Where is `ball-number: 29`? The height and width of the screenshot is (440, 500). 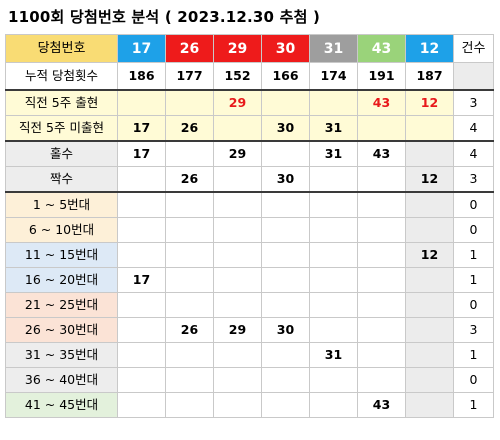 ball-number: 29 is located at coordinates (237, 48).